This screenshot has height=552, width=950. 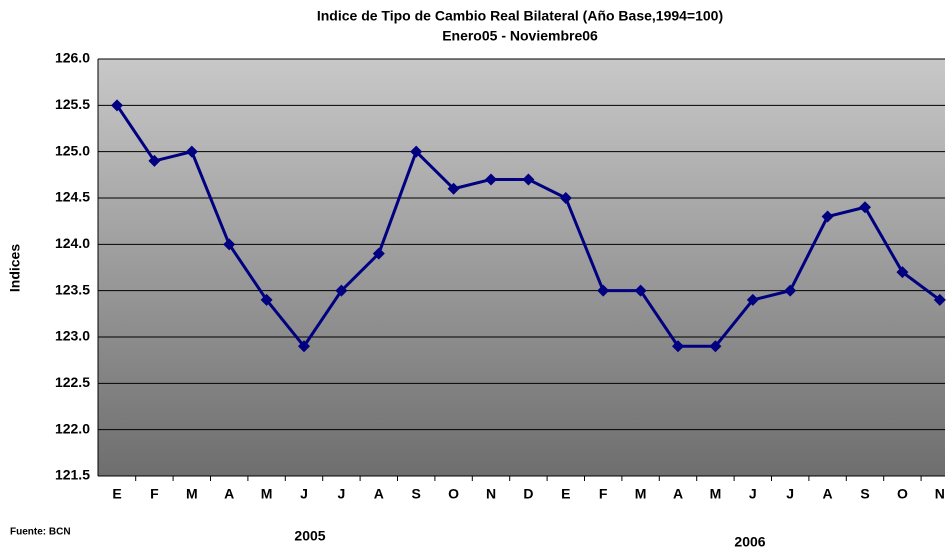 I want to click on y-tick-label: 121.5, so click(x=72, y=475).